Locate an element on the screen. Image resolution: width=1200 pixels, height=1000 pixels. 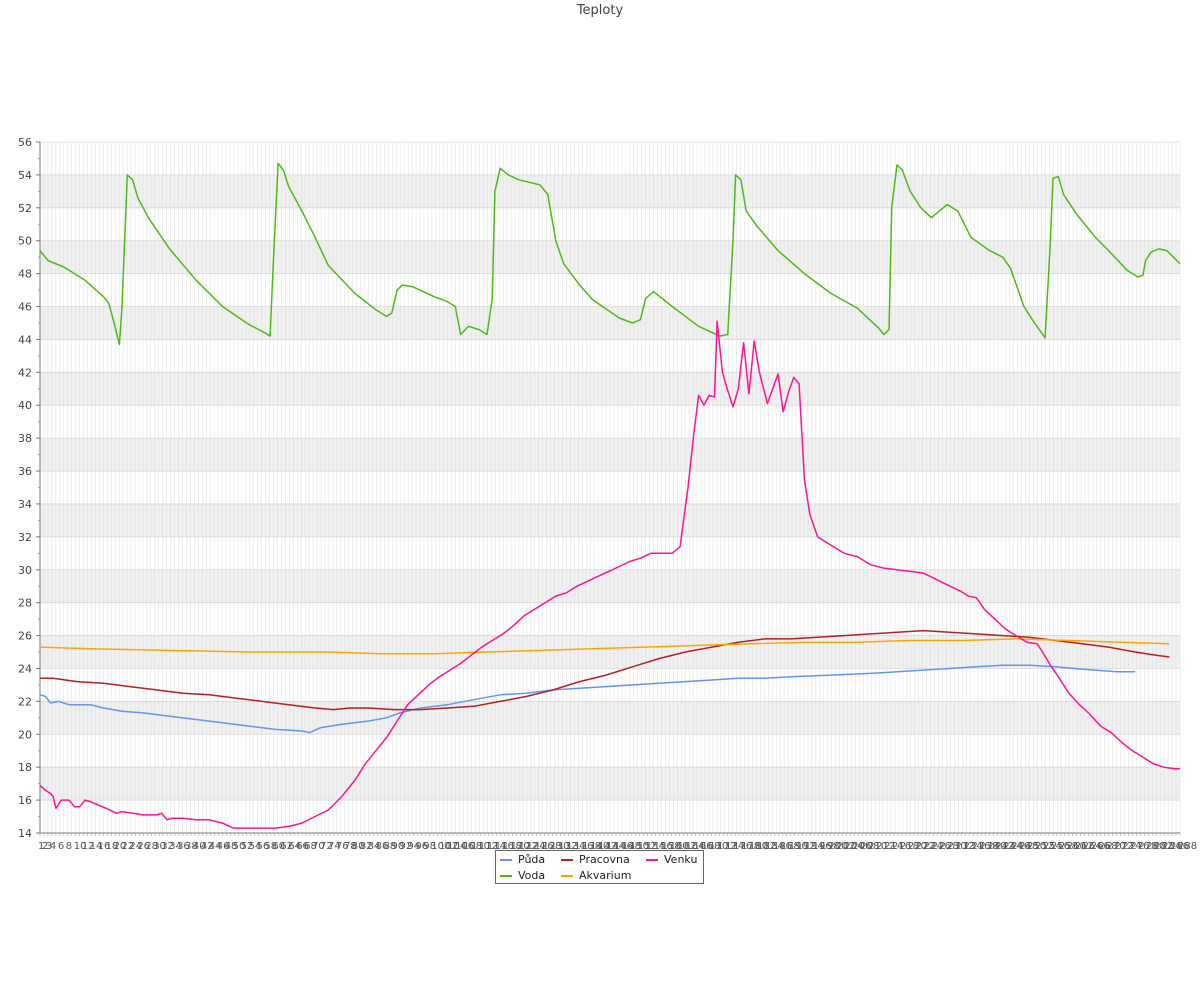
x-tick-label: 136 is located at coordinates (583, 846).